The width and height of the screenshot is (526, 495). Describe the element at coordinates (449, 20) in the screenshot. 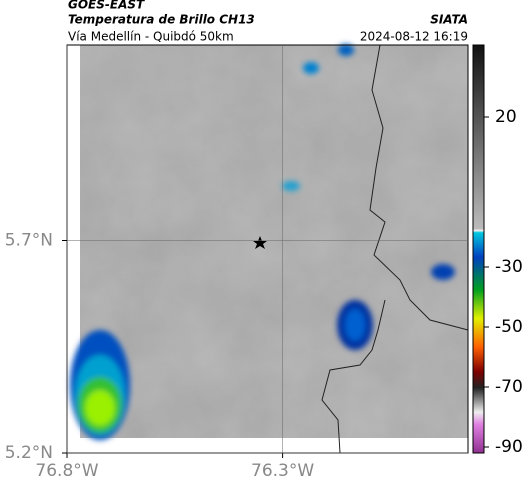

I see `organization: SIATA` at that location.